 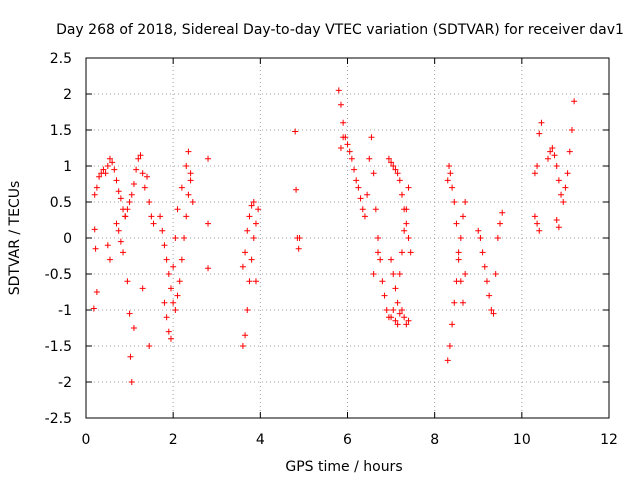 I want to click on y-tick-label: -1.5, so click(x=58, y=347).